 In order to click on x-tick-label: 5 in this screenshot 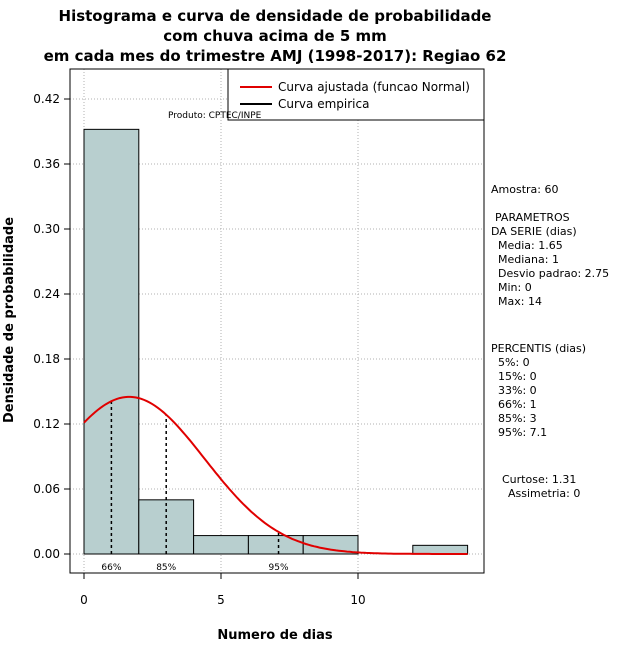, I will do `click(221, 600)`.